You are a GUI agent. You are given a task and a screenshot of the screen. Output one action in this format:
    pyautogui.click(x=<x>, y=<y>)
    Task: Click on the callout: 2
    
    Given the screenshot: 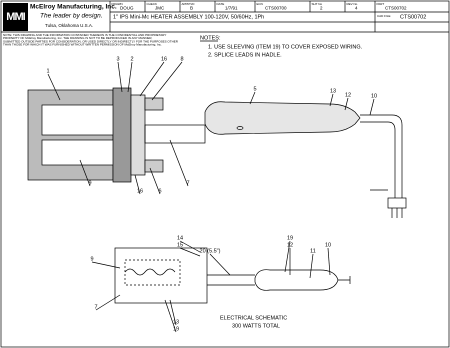 What is the action you would take?
    pyautogui.click(x=131, y=59)
    